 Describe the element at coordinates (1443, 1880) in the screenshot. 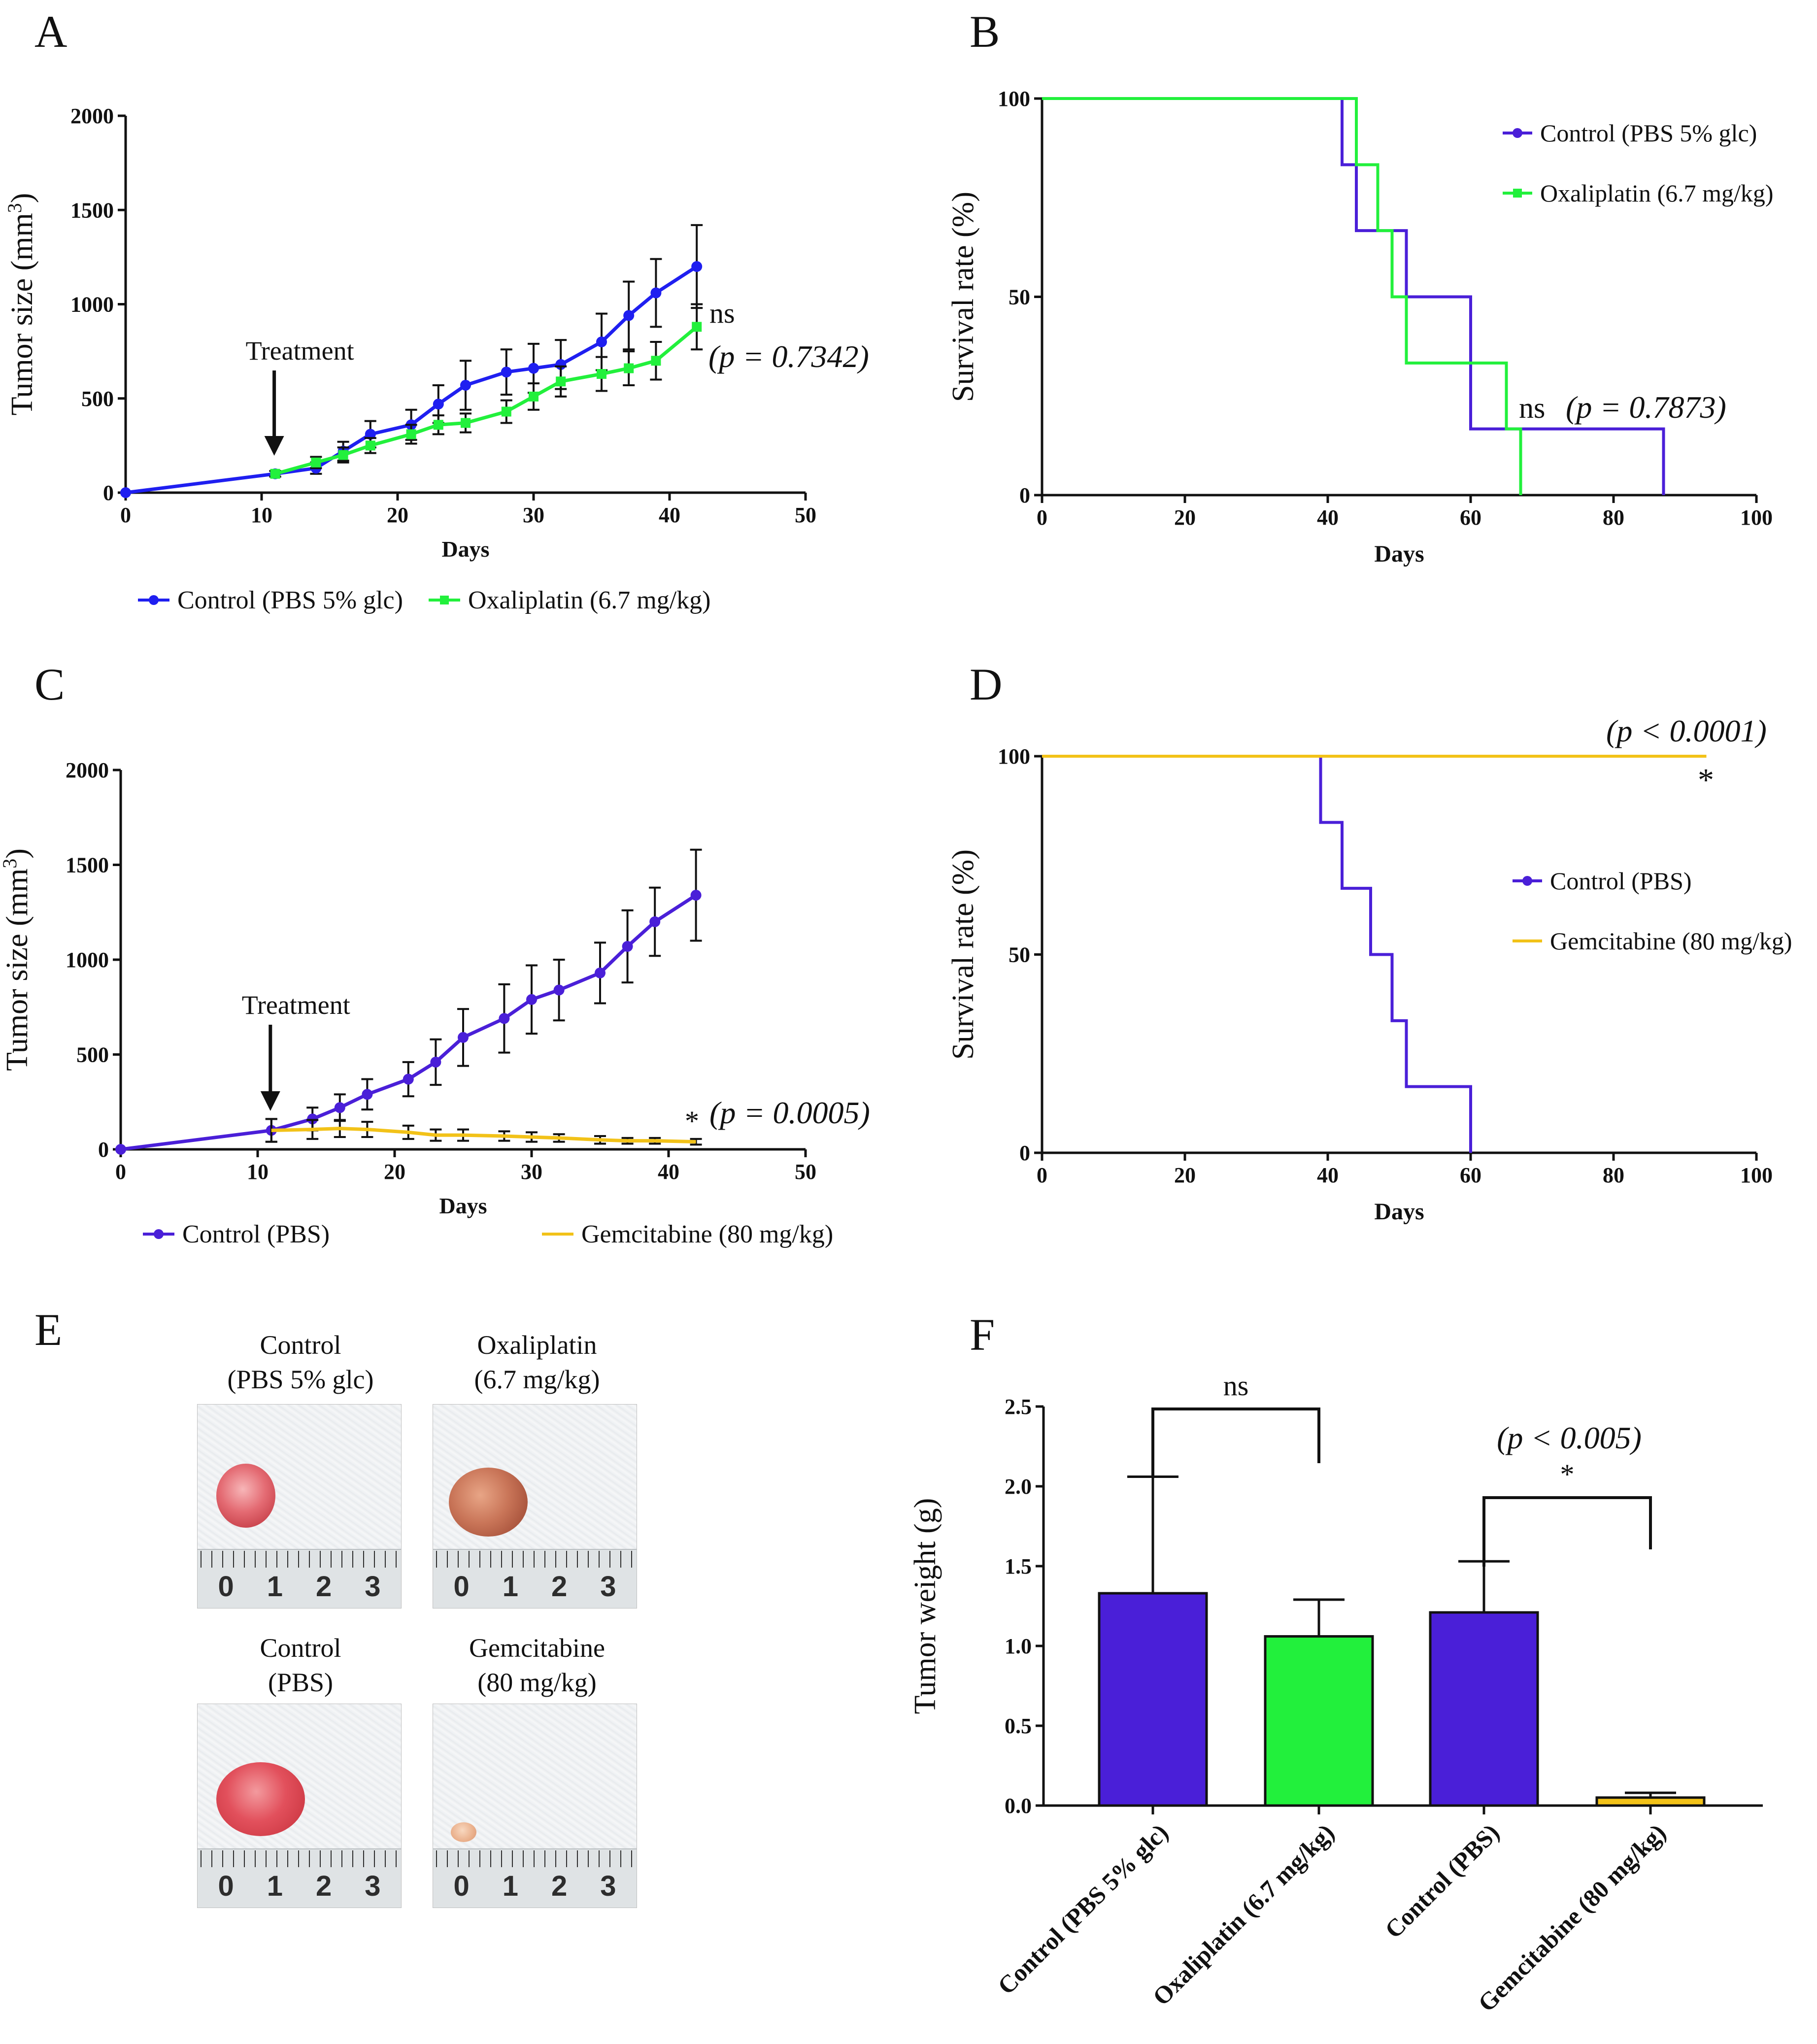

I see `x-tick-label: Control (PBS)` at that location.